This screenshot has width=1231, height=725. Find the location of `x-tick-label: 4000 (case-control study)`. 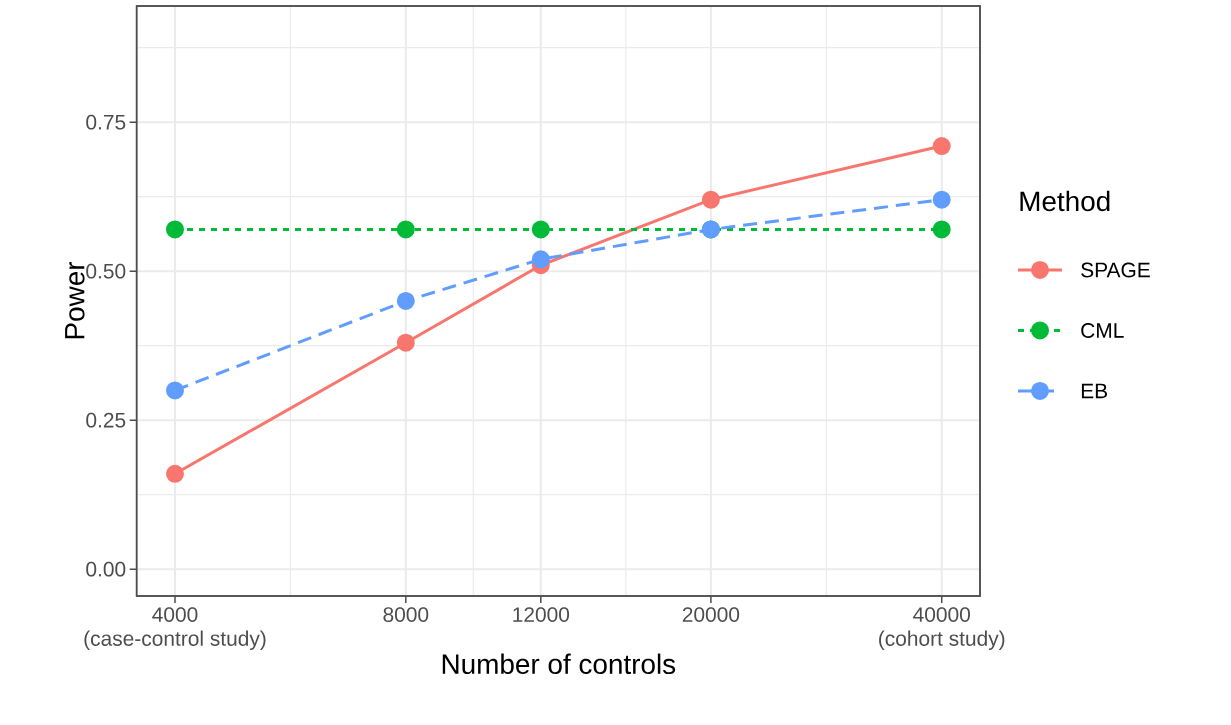

x-tick-label: 4000 (case-control study) is located at coordinates (175, 629).